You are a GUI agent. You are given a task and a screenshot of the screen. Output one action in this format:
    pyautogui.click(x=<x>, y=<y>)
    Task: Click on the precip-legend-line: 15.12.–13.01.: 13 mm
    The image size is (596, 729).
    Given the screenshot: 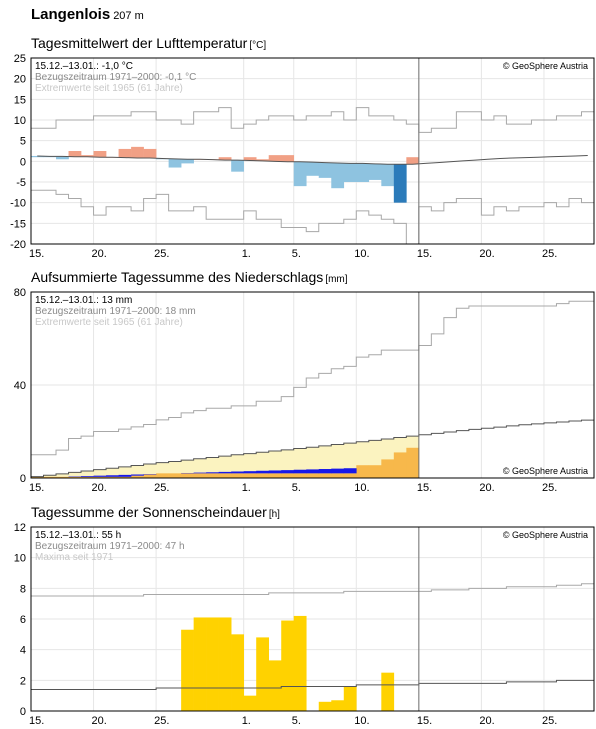 What is the action you would take?
    pyautogui.click(x=83, y=300)
    